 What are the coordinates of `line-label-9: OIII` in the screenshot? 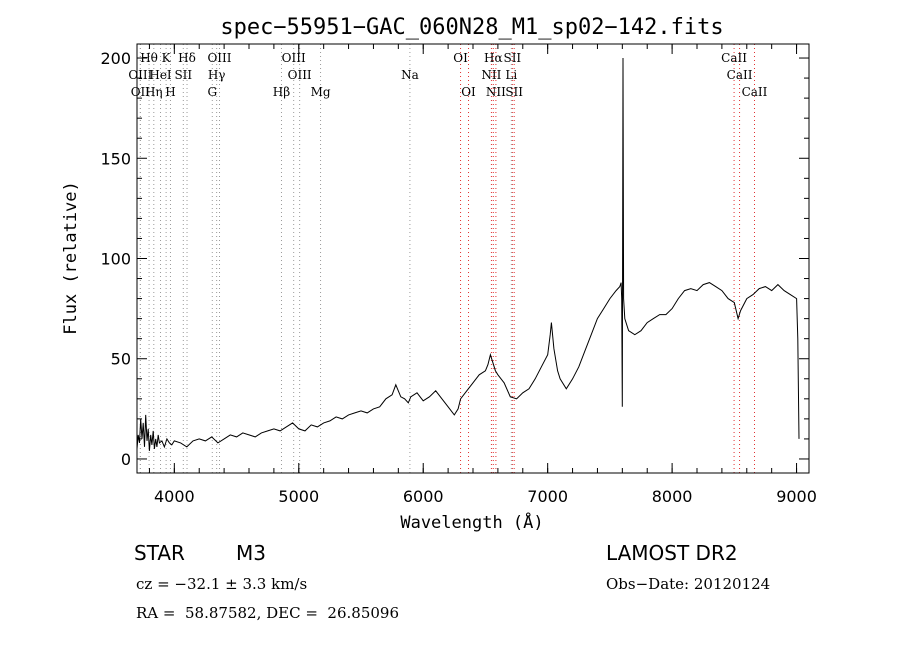 It's located at (140, 75).